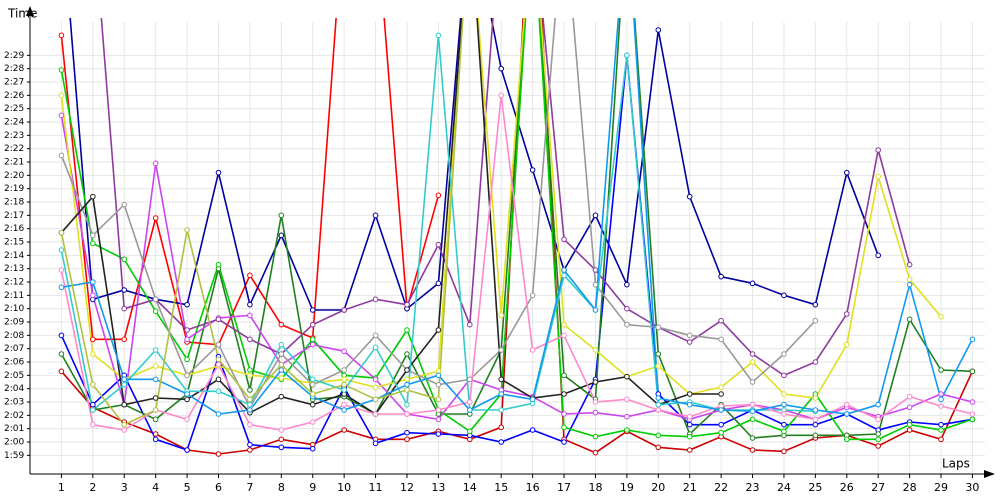  What do you see at coordinates (910, 487) in the screenshot?
I see `x-tick-label: 28` at bounding box center [910, 487].